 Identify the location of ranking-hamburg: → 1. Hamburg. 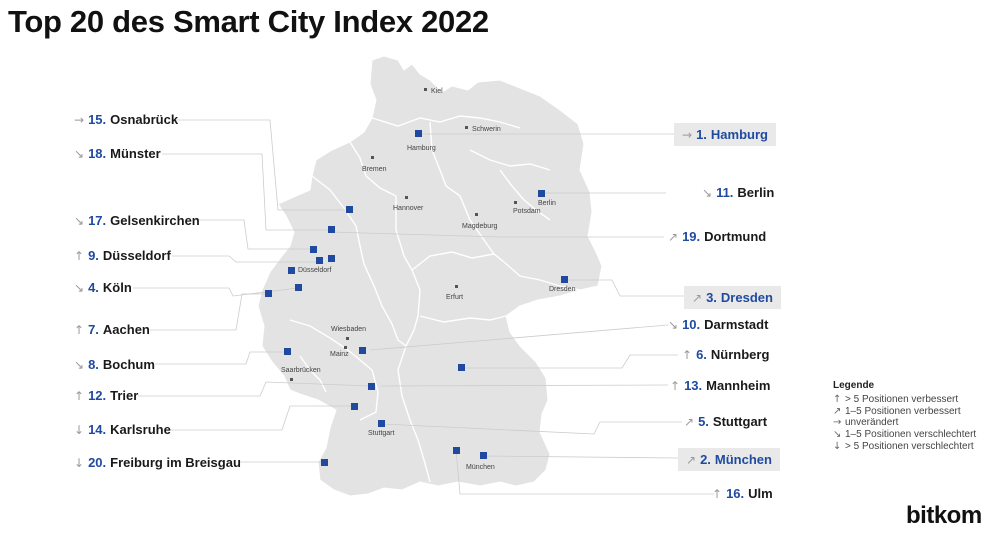
(725, 134).